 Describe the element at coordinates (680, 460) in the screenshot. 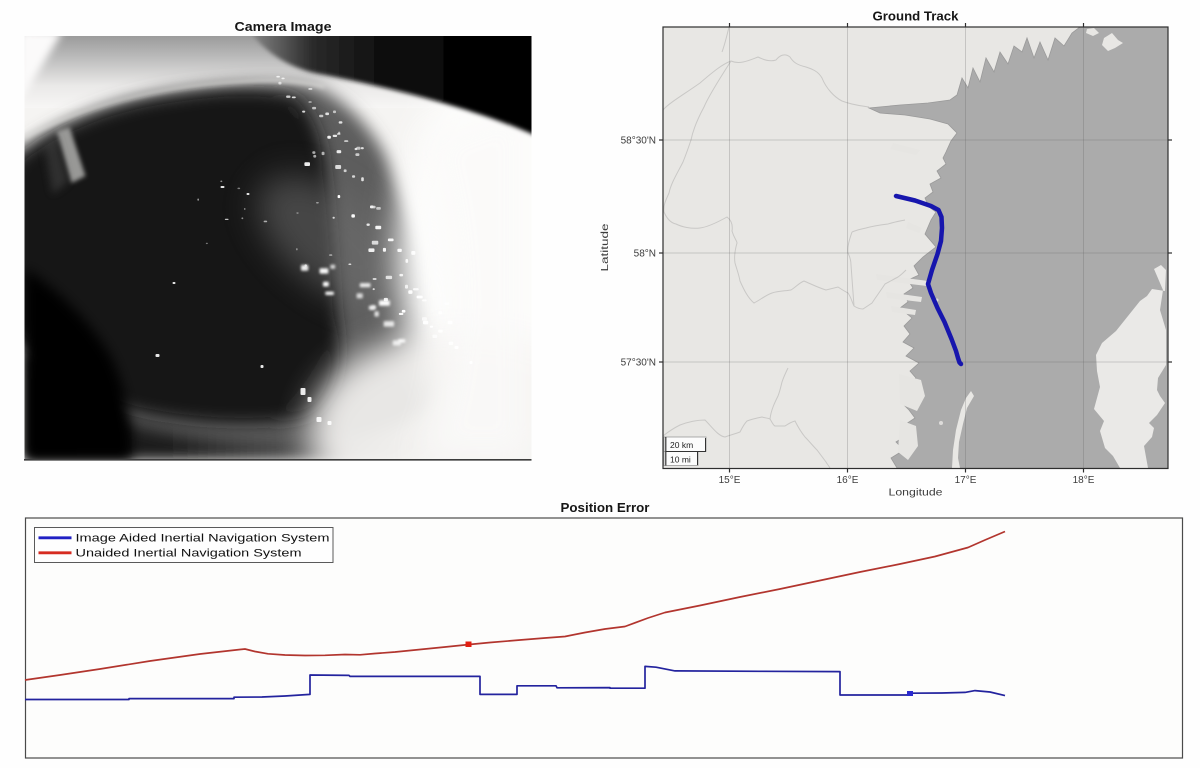

I see `svg-text: 10 mi` at that location.